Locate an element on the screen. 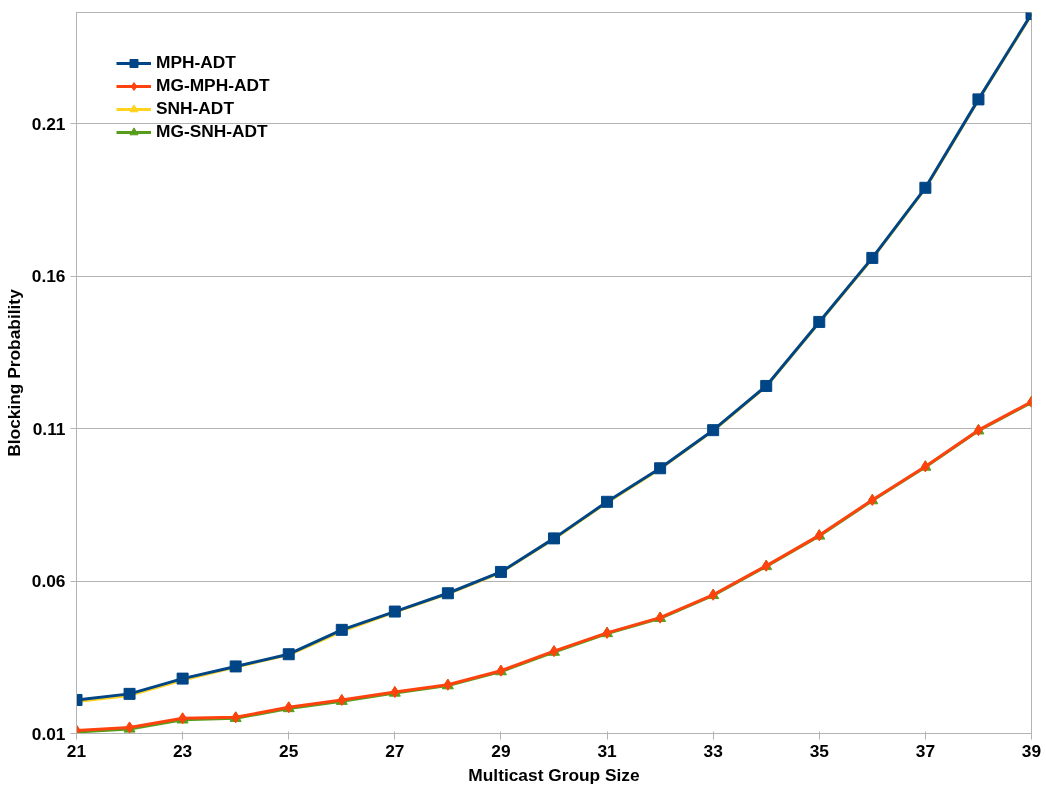 This screenshot has height=787, width=1046. x-tick-label: 25 is located at coordinates (289, 750).